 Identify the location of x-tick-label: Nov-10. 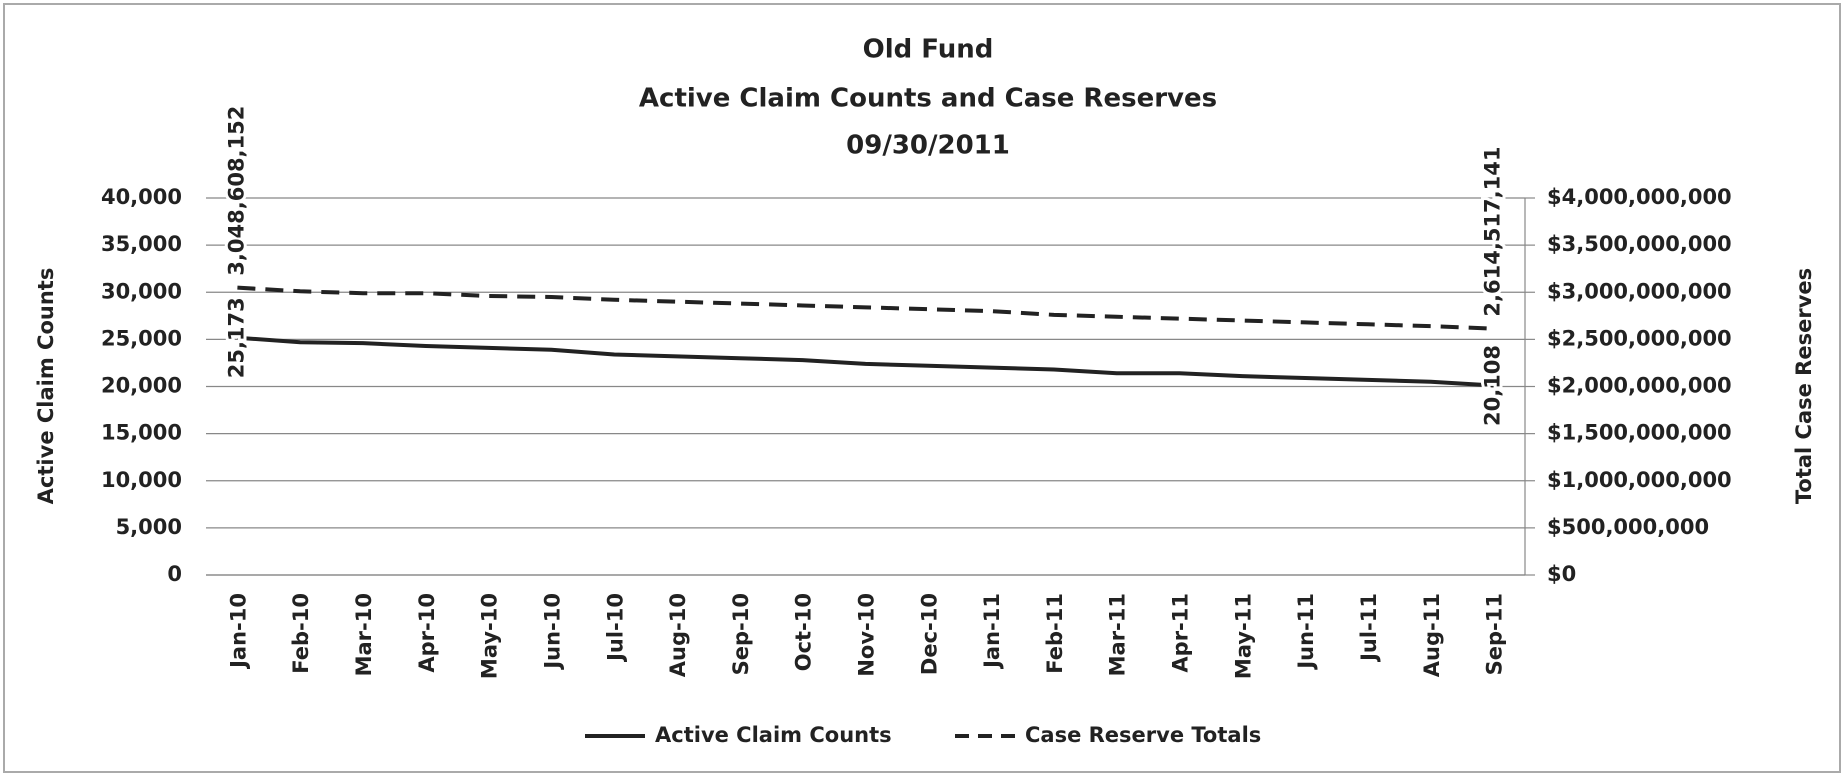
(867, 635).